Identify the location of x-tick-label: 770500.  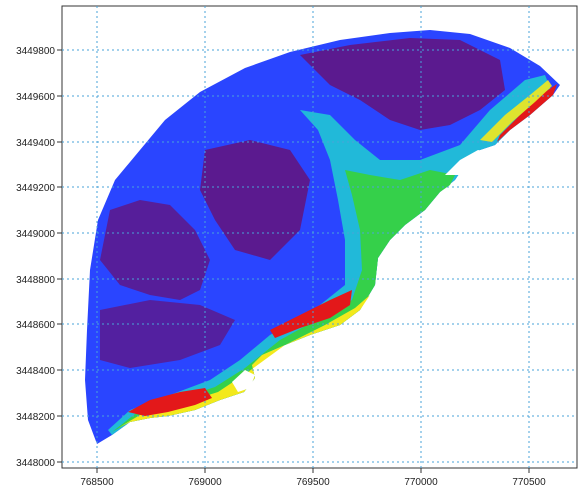
(529, 482).